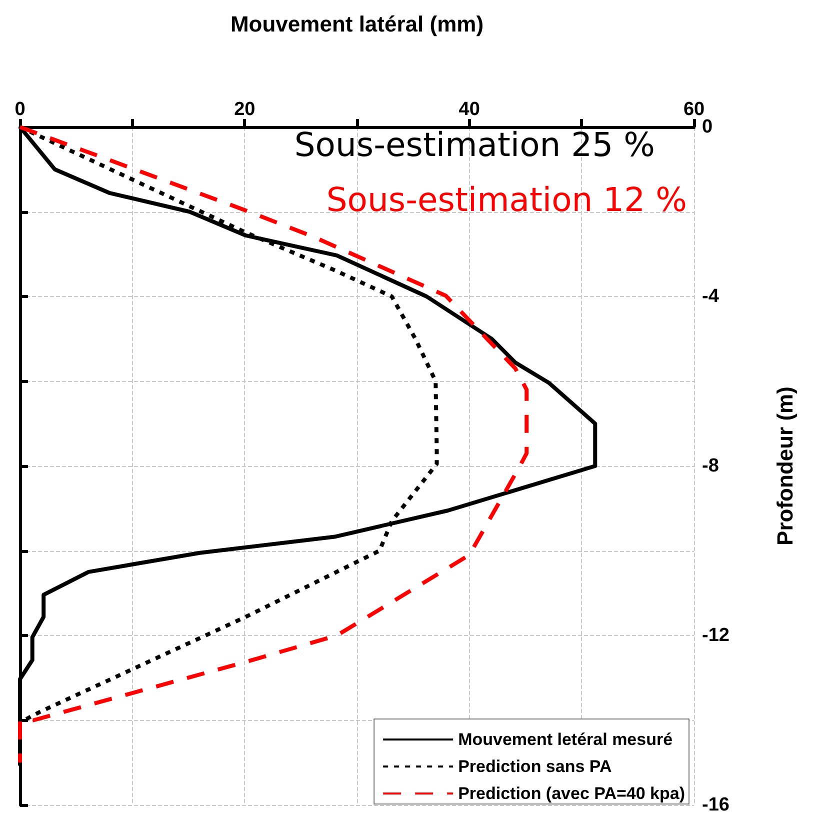 The width and height of the screenshot is (815, 824). Describe the element at coordinates (535, 766) in the screenshot. I see `legend-label: Prediction sans PA` at that location.